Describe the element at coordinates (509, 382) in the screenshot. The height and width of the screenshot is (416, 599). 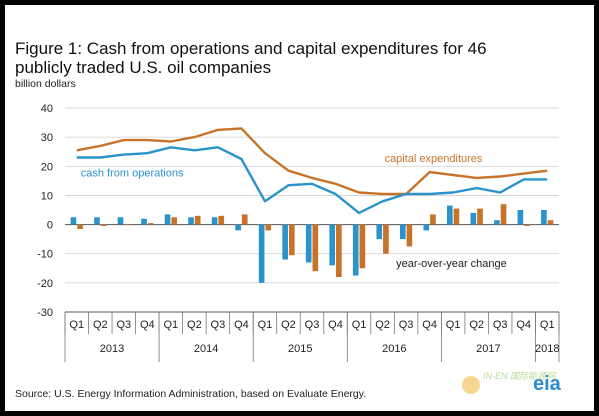
I see `watermark: IN-EN 国际能源网` at that location.